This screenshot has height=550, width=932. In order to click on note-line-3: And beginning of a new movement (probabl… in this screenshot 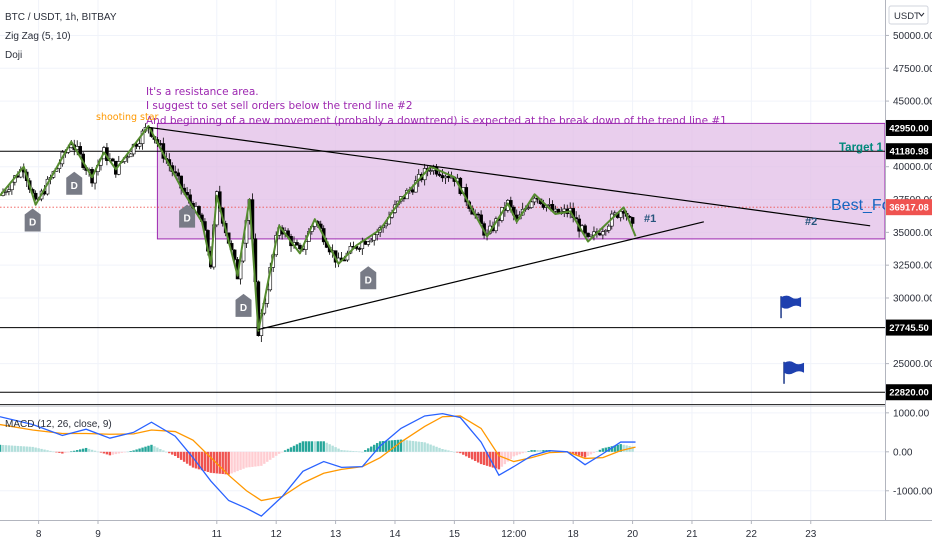, I will do `click(436, 121)`.